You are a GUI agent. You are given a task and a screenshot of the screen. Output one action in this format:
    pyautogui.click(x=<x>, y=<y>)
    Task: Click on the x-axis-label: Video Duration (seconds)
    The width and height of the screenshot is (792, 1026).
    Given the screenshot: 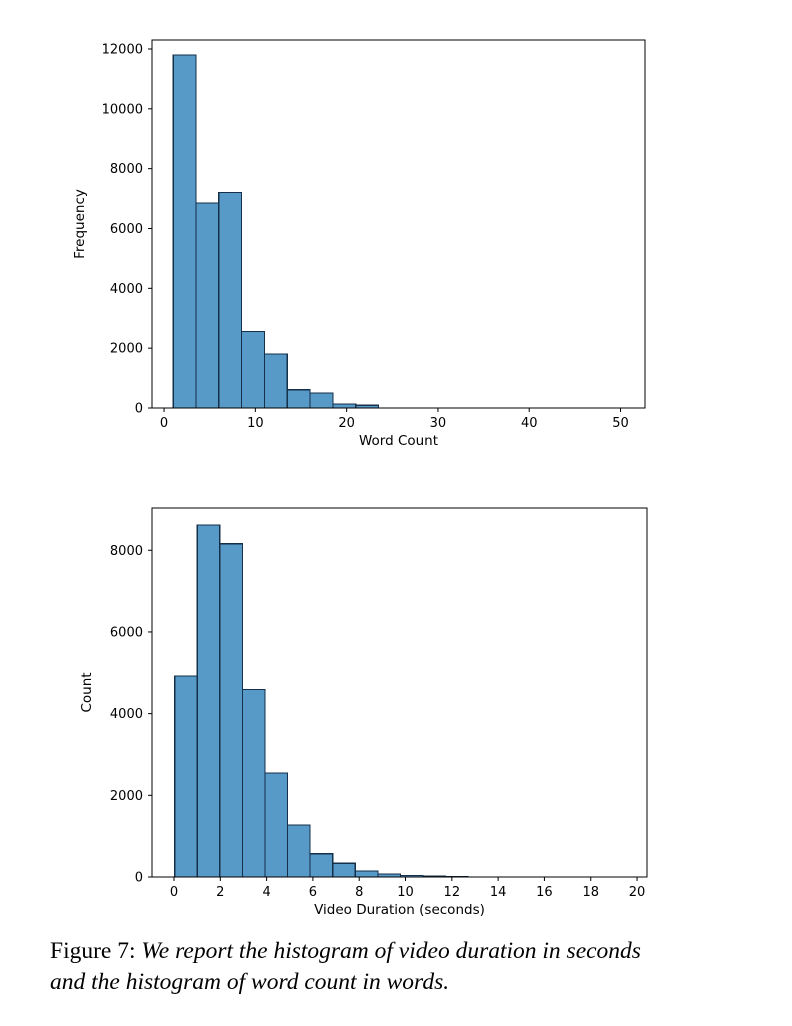 What is the action you would take?
    pyautogui.click(x=399, y=910)
    